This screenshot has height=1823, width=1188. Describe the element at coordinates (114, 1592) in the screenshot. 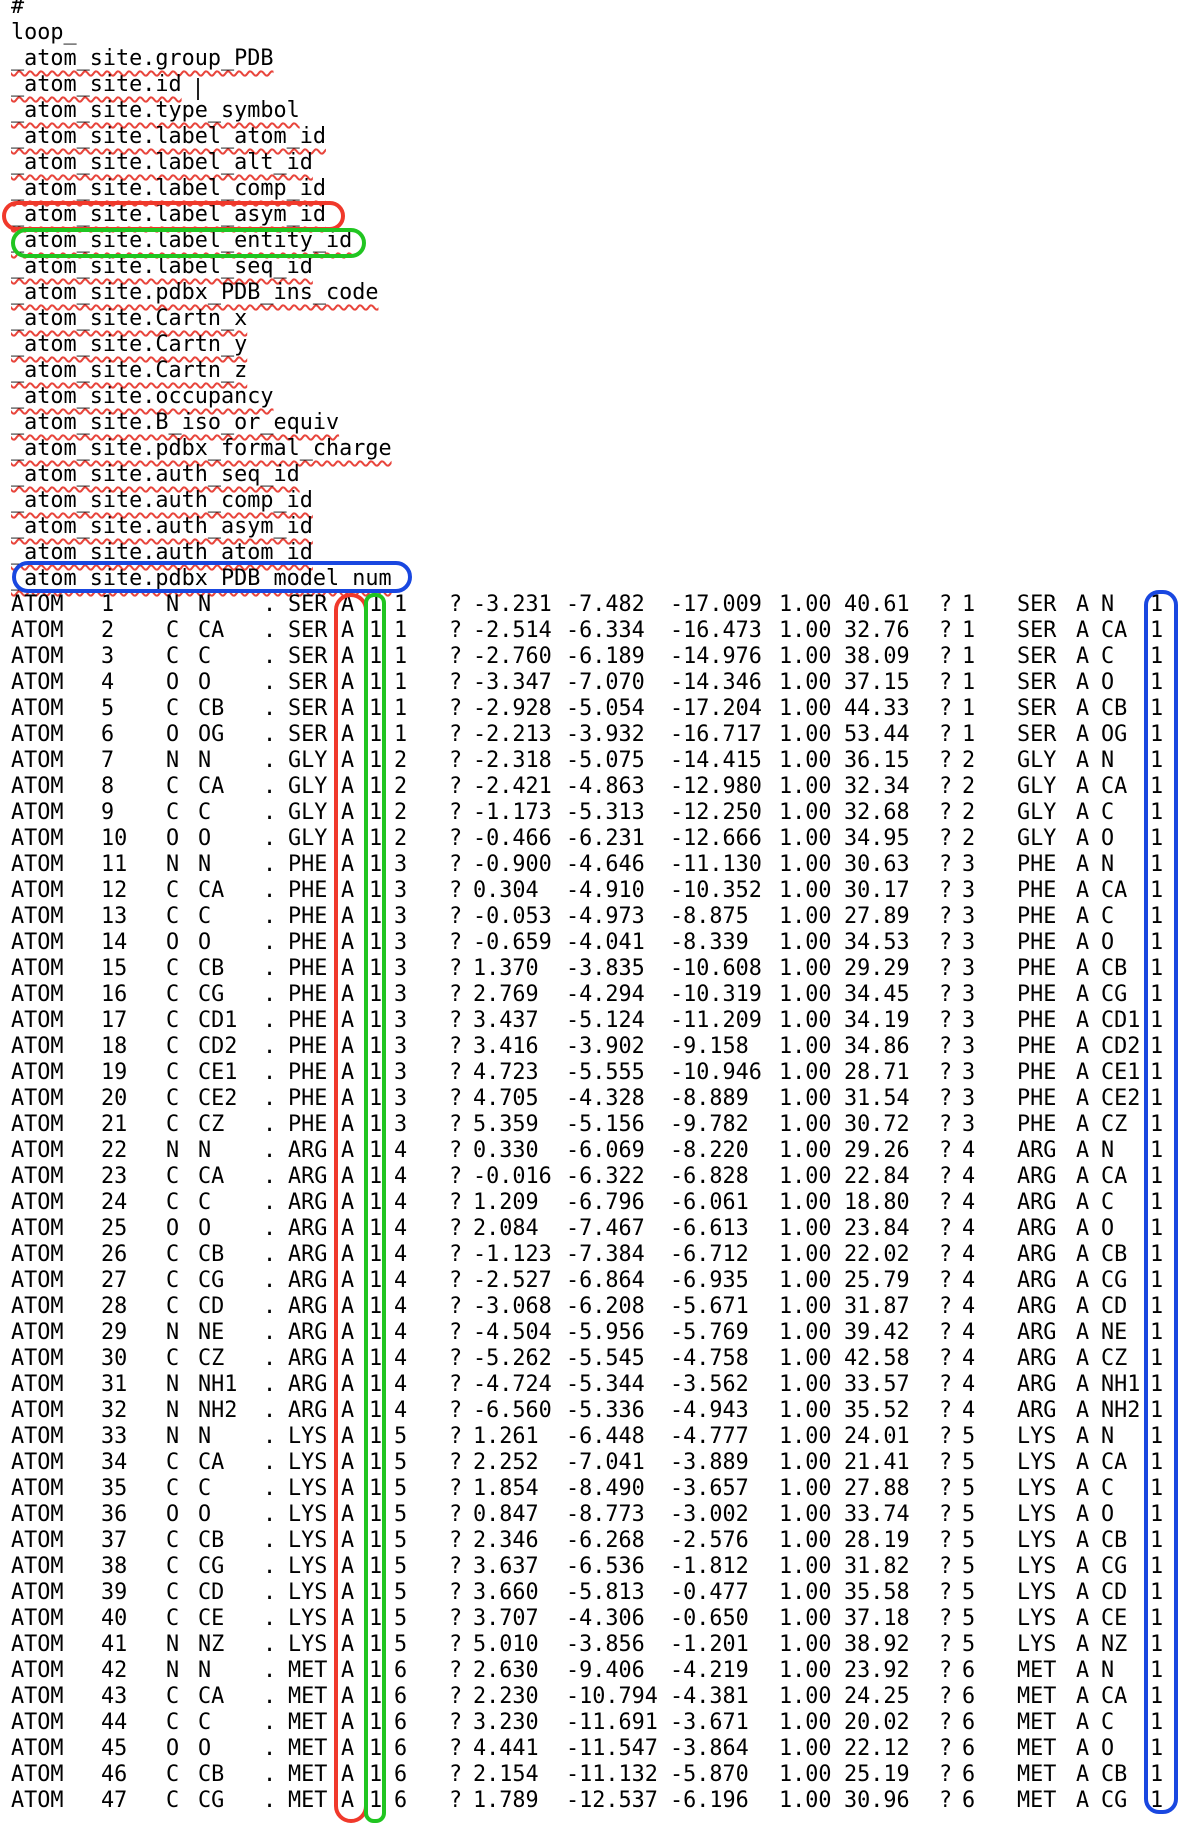

I see `atom-cell: 39` at that location.